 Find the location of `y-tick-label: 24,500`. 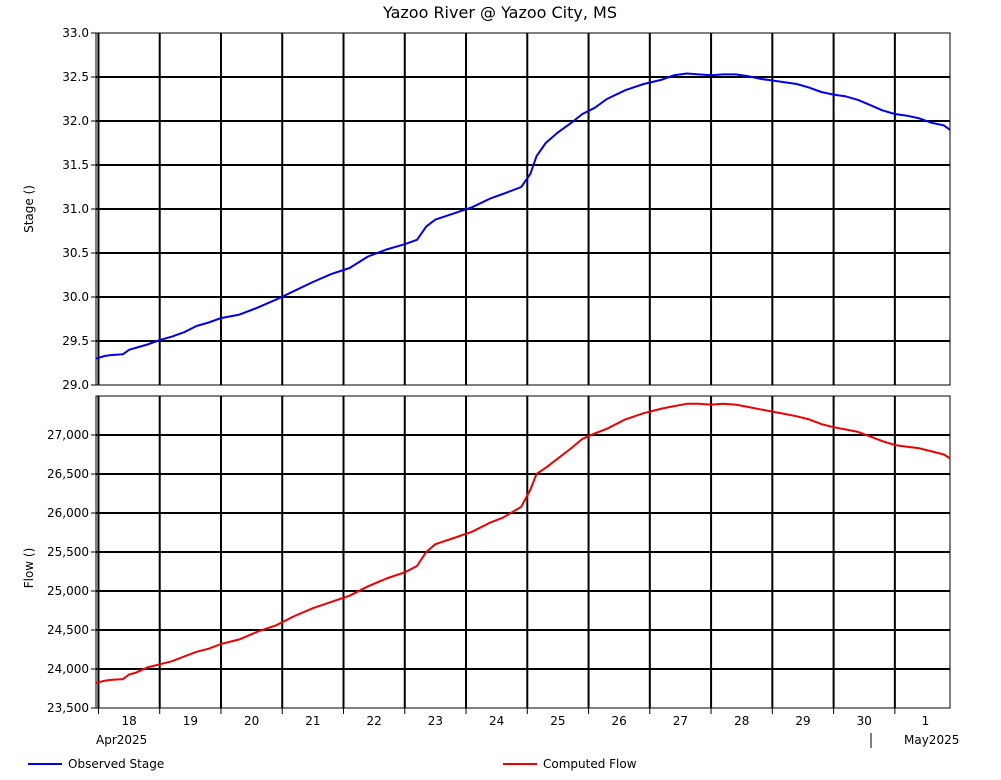

y-tick-label: 24,500 is located at coordinates (68, 630).